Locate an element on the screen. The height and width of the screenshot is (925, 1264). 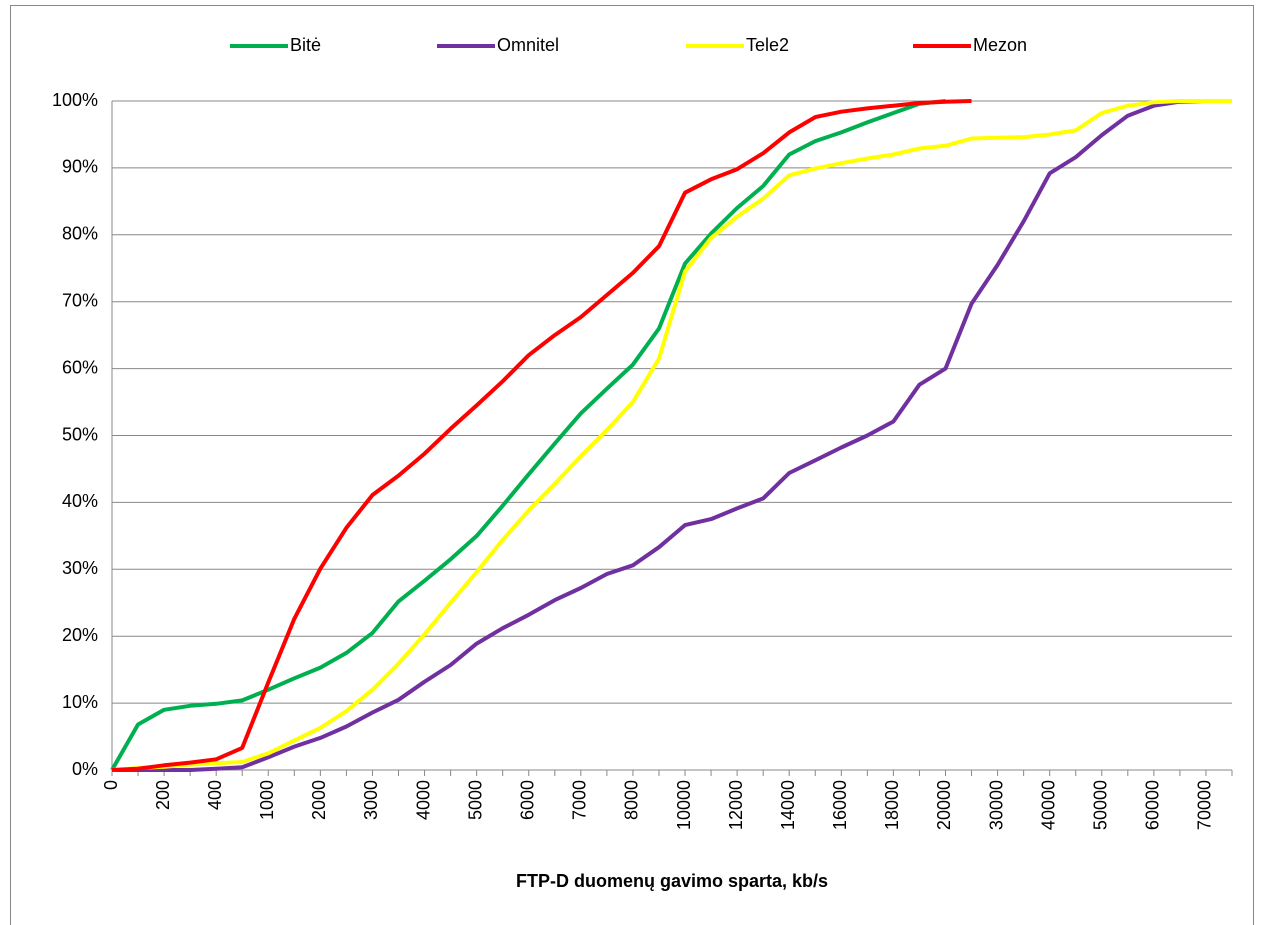
x-tick-label: 40000 is located at coordinates (1048, 805).